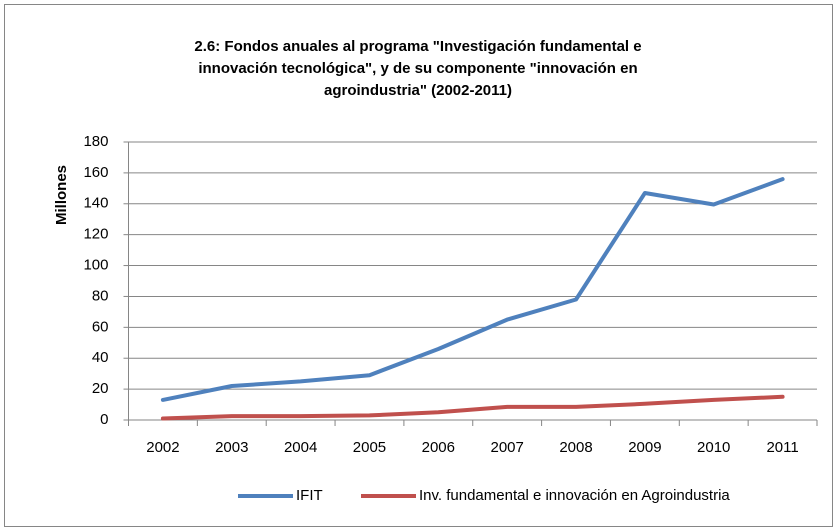 The width and height of the screenshot is (838, 531). I want to click on y-axis-label: Millones, so click(61, 195).